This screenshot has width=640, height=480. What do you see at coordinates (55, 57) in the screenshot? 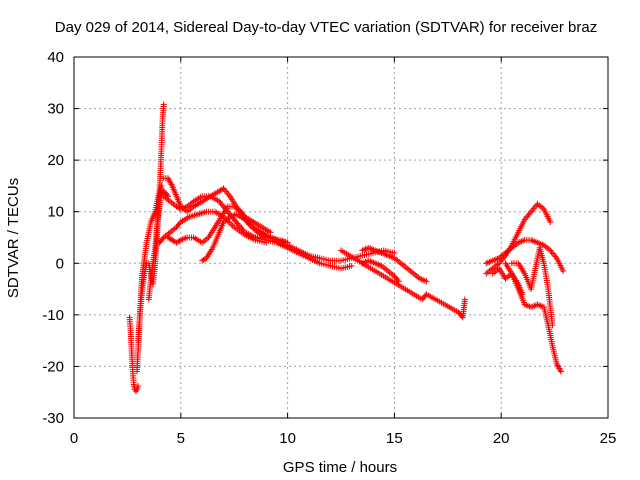
I see `y-tick-label: 40` at bounding box center [55, 57].